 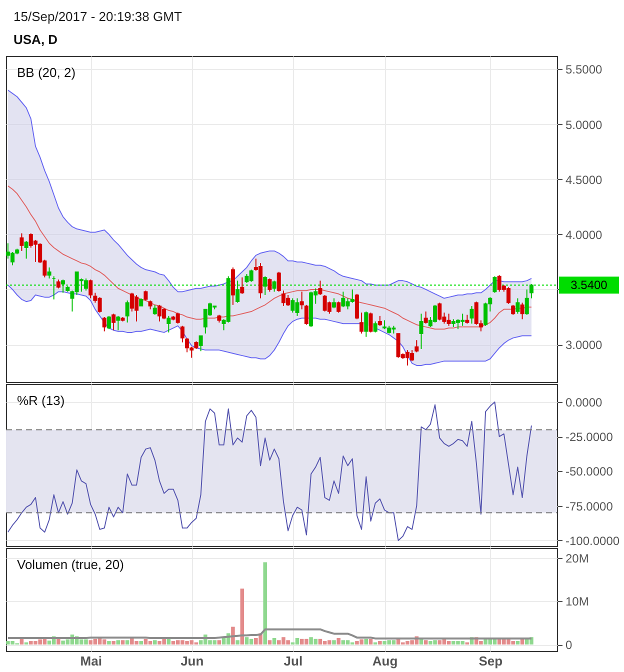 I want to click on x-tick-label: Jun, so click(x=192, y=661).